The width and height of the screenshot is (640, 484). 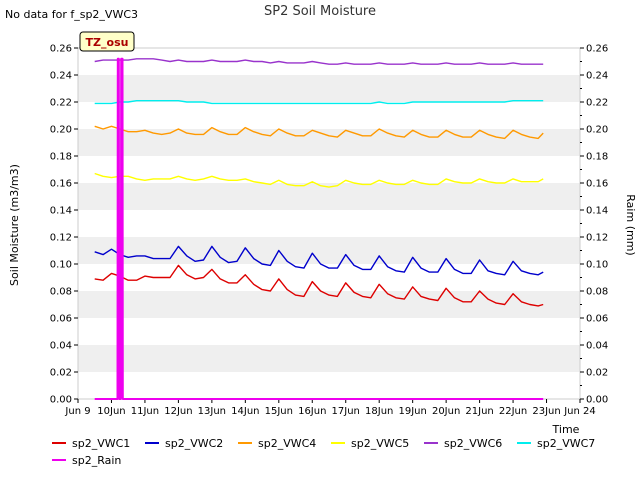 What do you see at coordinates (319, 102) in the screenshot?
I see `series-line-sp2_VWC7` at bounding box center [319, 102].